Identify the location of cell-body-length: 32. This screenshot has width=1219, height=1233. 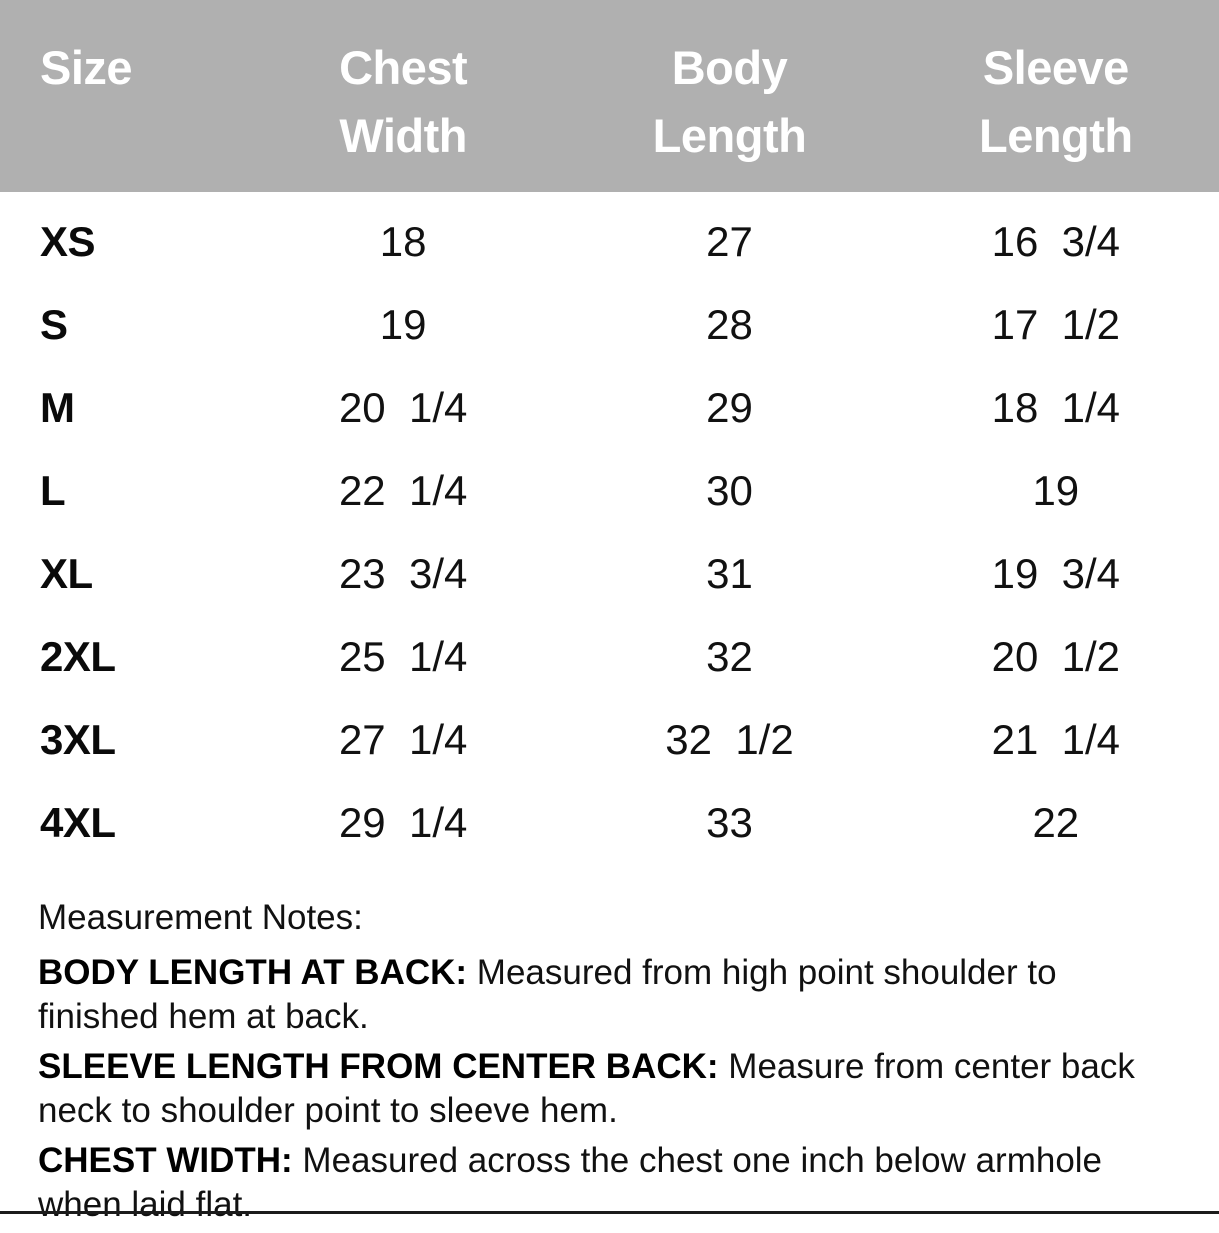
(729, 656).